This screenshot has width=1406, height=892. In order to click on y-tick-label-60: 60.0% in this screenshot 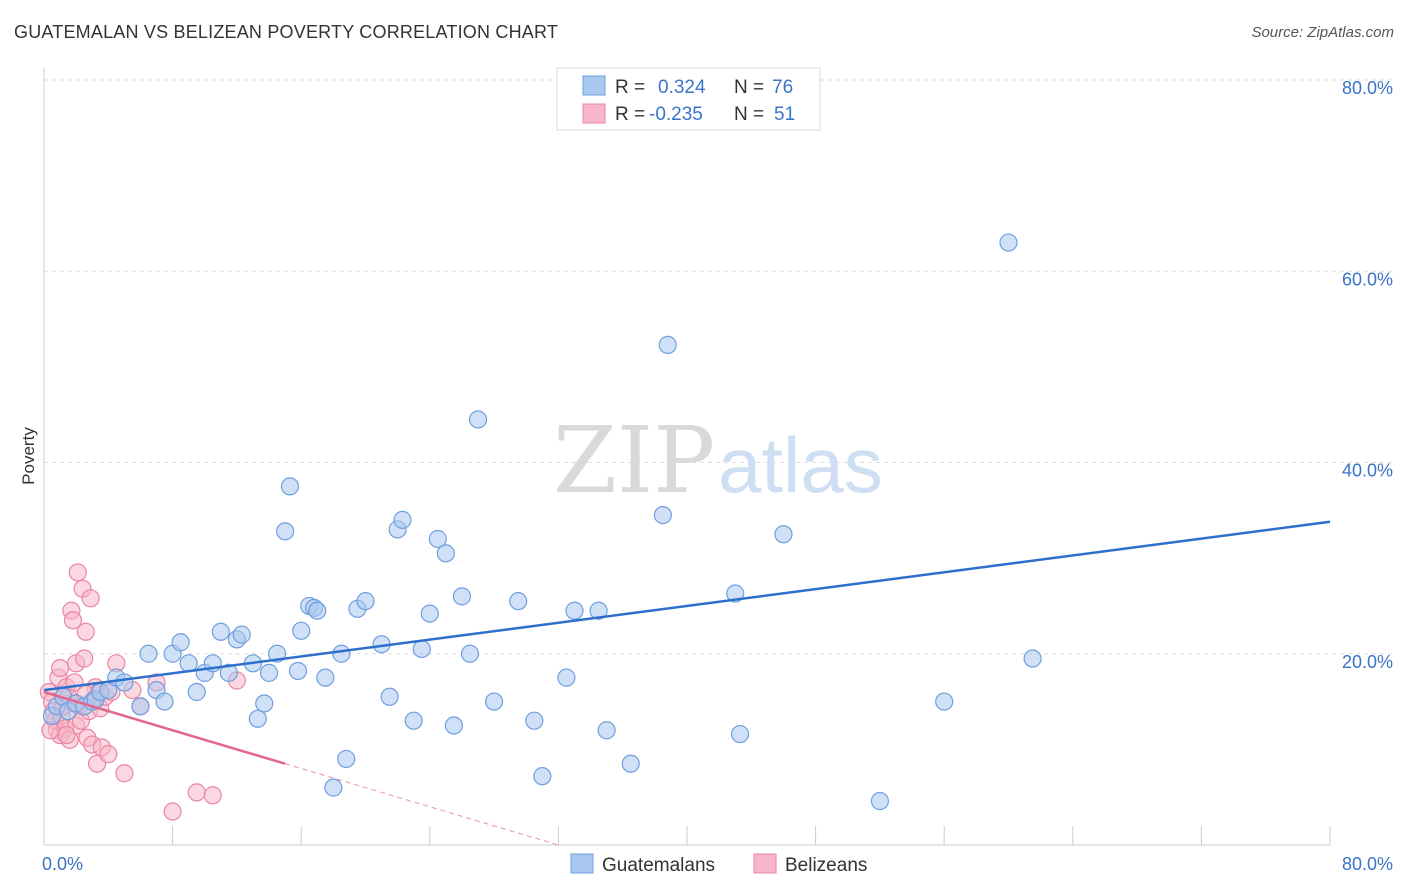, I will do `click(1367, 279)`.